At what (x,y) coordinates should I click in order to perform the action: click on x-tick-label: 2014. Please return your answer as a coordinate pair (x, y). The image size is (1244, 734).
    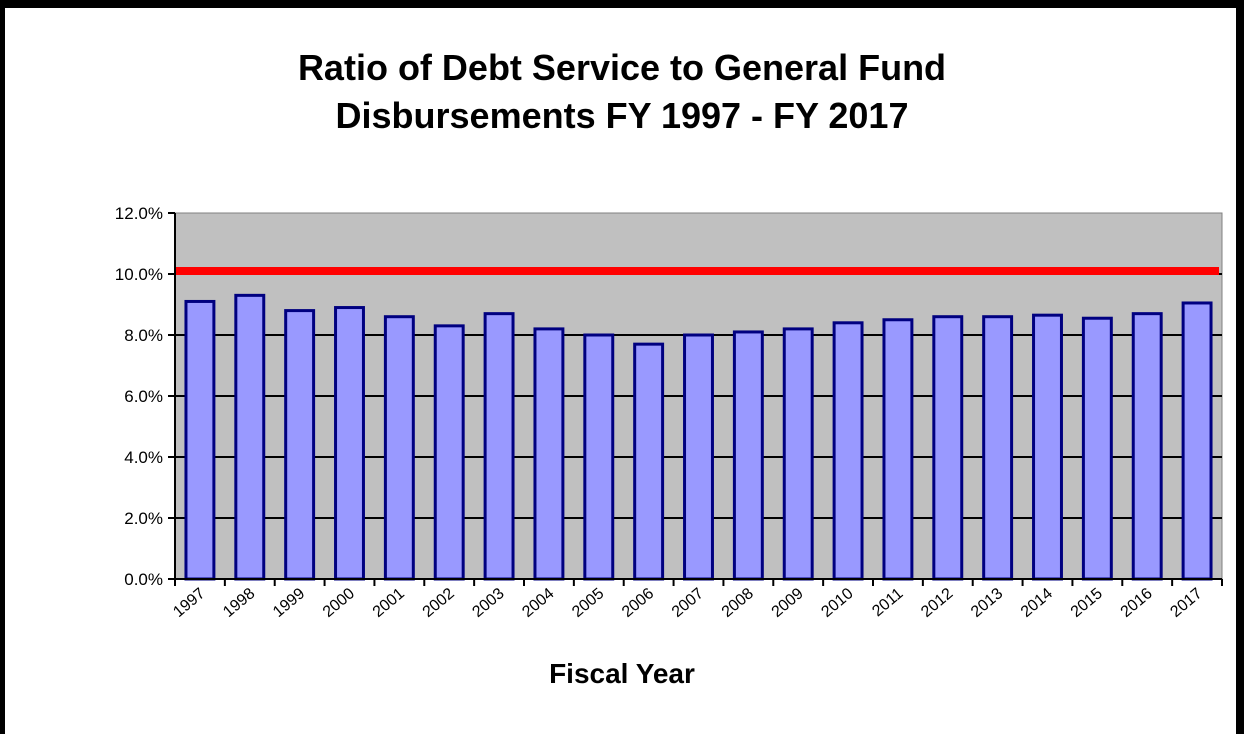
    Looking at the image, I should click on (1037, 603).